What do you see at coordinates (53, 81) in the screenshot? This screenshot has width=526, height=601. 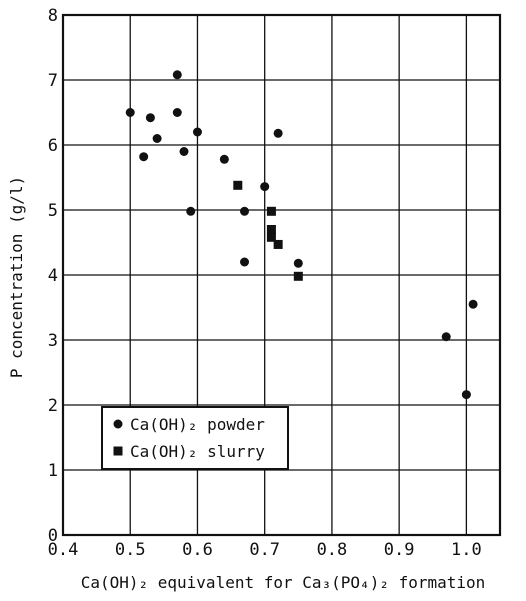 I see `y-tick-label: 7` at bounding box center [53, 81].